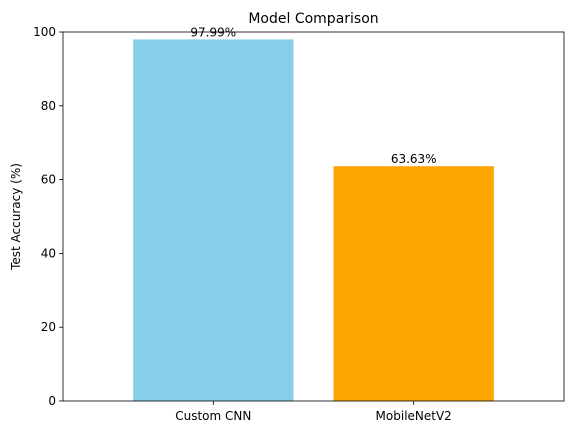  What do you see at coordinates (213, 32) in the screenshot?
I see `bar-value-label-0: 97.99%` at bounding box center [213, 32].